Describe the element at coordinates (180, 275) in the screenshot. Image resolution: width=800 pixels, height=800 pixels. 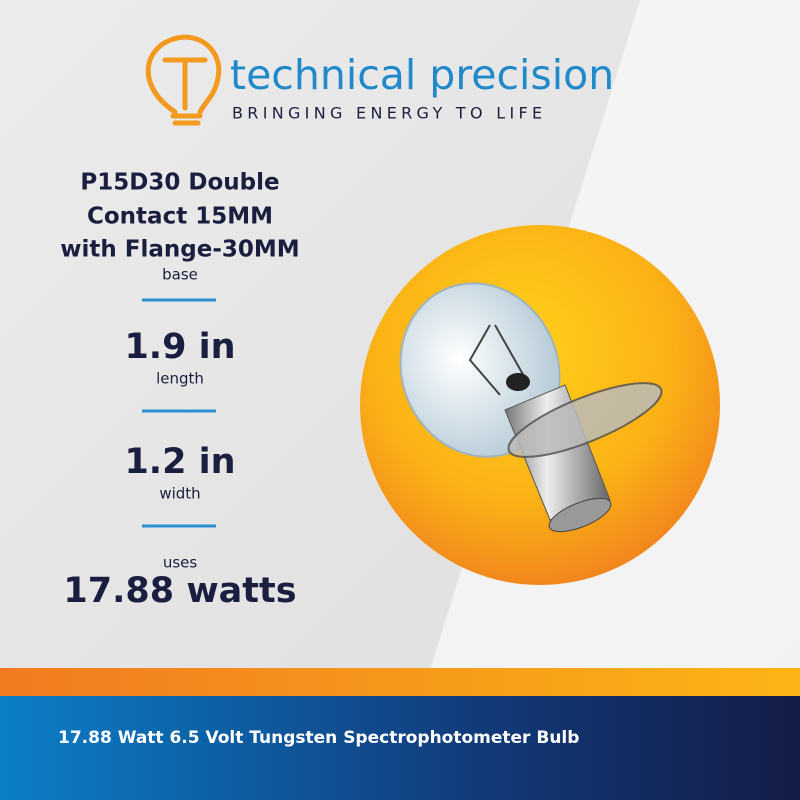
I see `spec-label: base` at that location.